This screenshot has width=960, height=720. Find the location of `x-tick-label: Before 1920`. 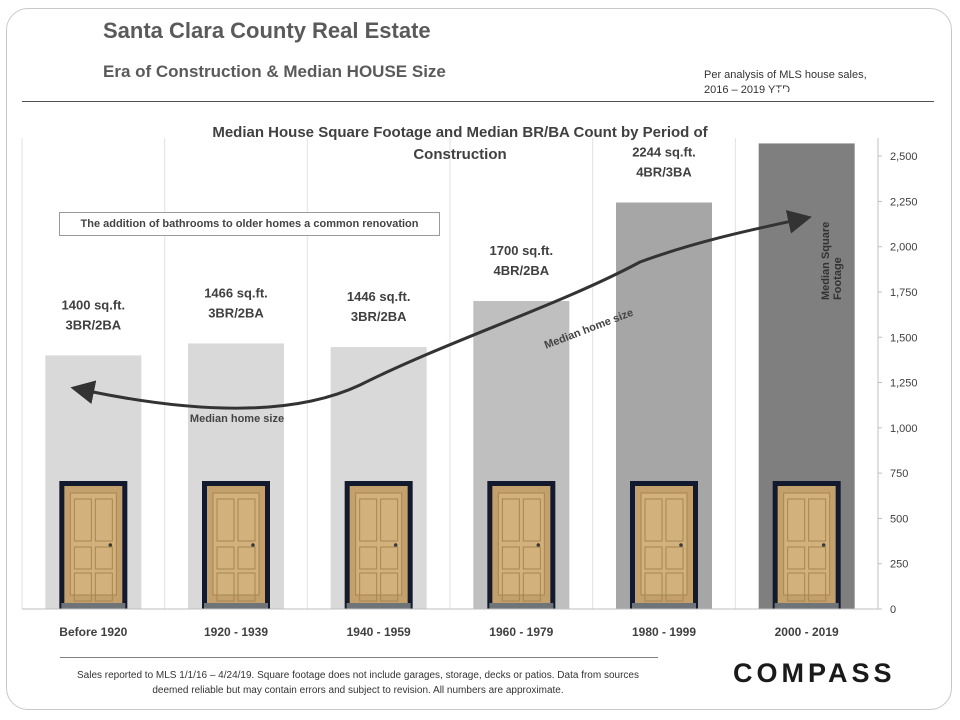

x-tick-label: Before 1920 is located at coordinates (93, 632).